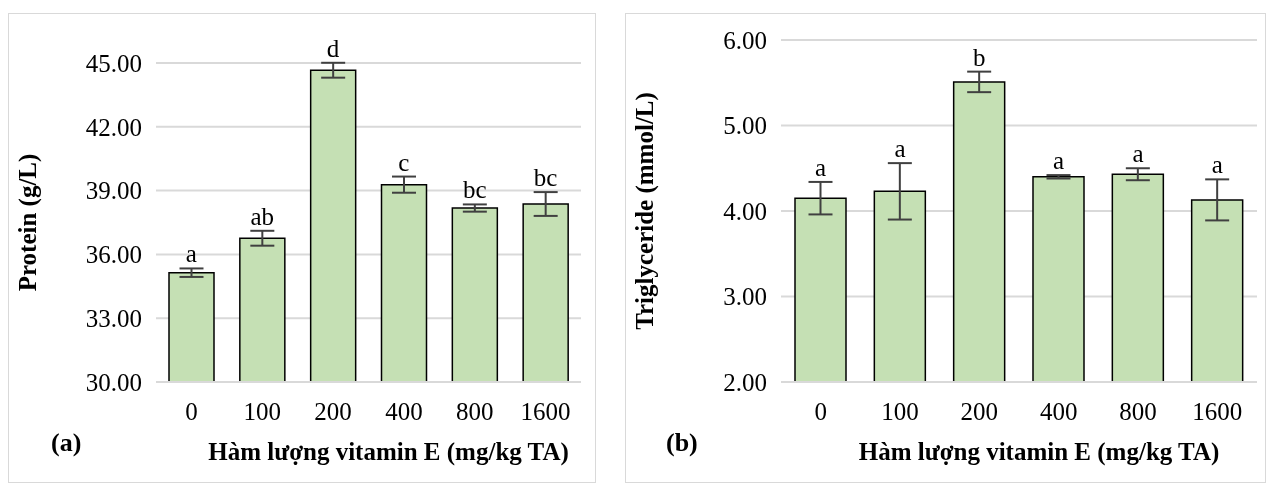 This screenshot has width=1266, height=484. Describe the element at coordinates (745, 126) in the screenshot. I see `y-tick-label: 5.00` at that location.